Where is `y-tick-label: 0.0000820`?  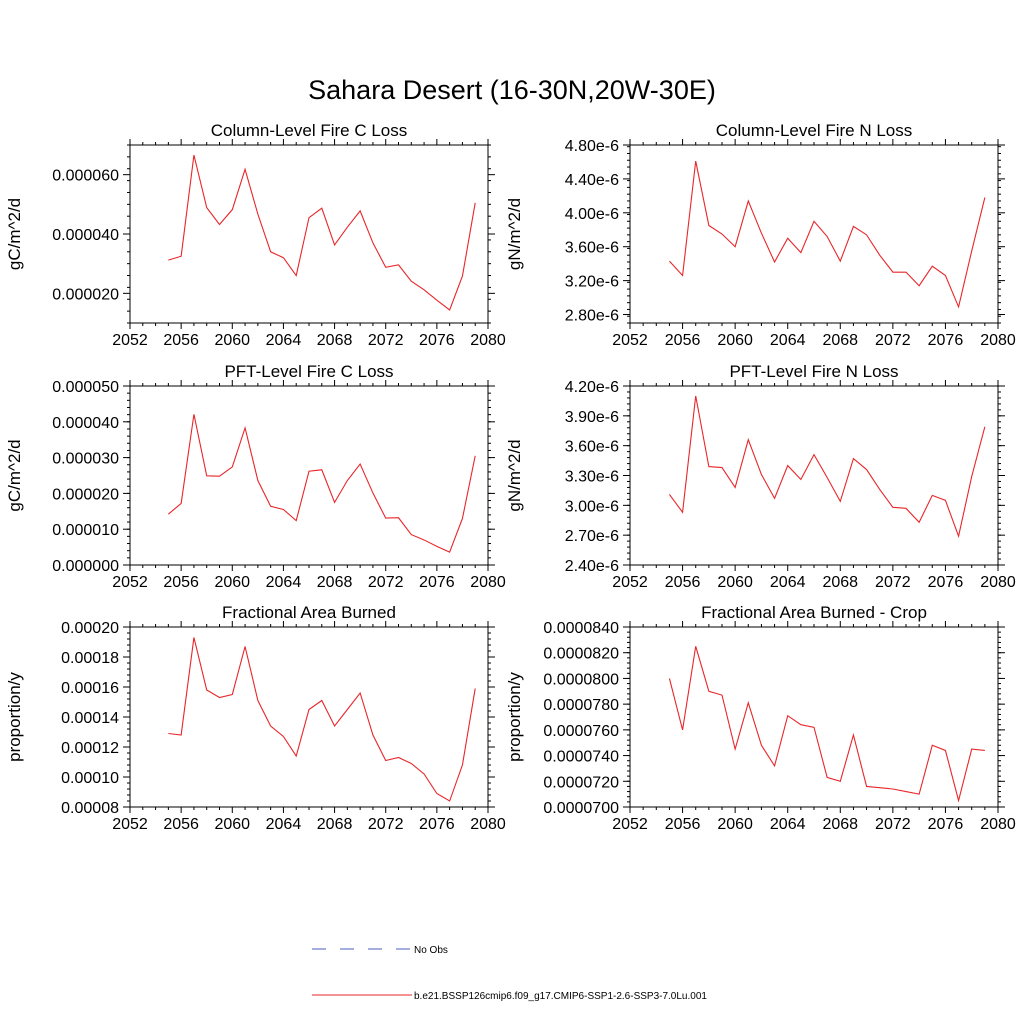
y-tick-label: 0.0000820 is located at coordinates (581, 654).